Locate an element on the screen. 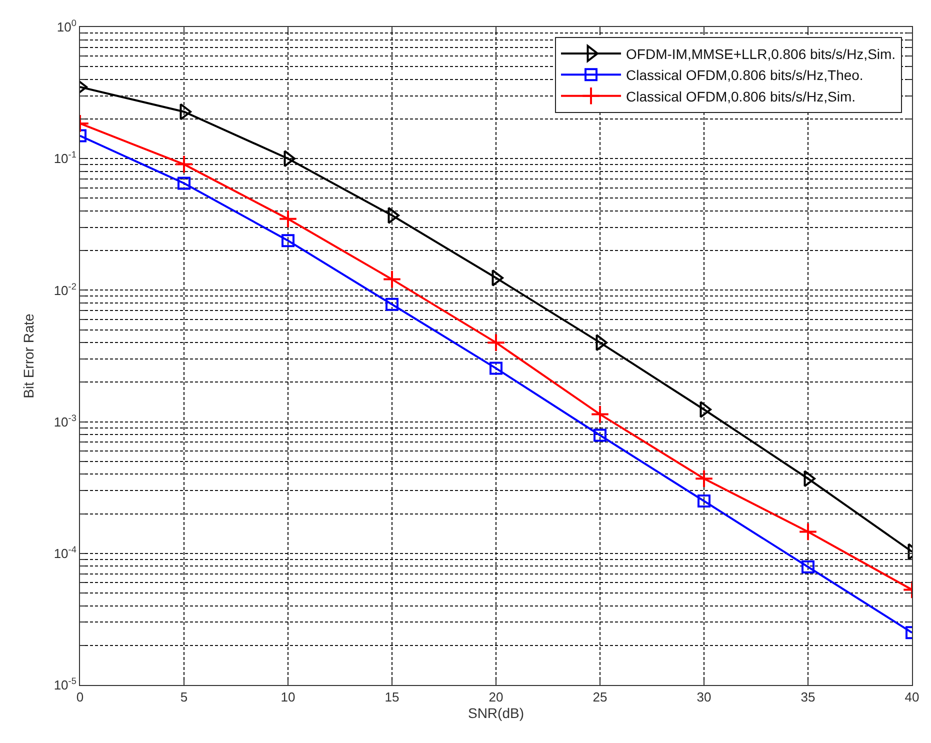  y-tick-label: 10$^{-1}$ is located at coordinates (65, 158).